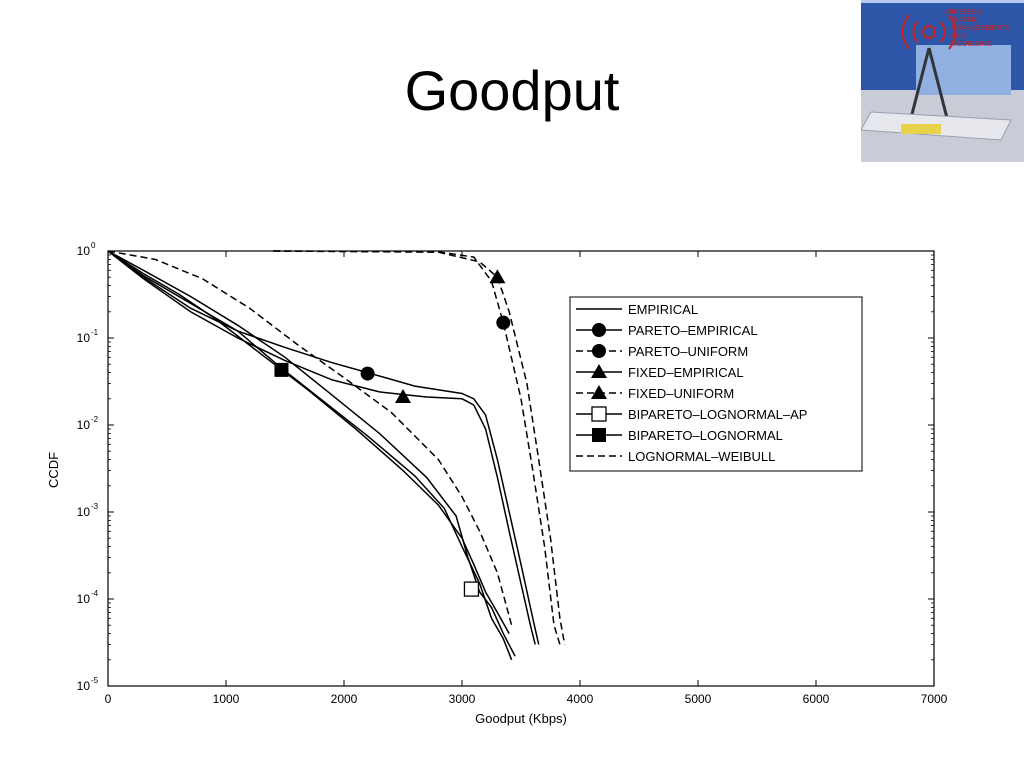 The width and height of the screenshot is (1024, 768). I want to click on legend-label: LOGNORMAL–WEIBULL, so click(701, 456).